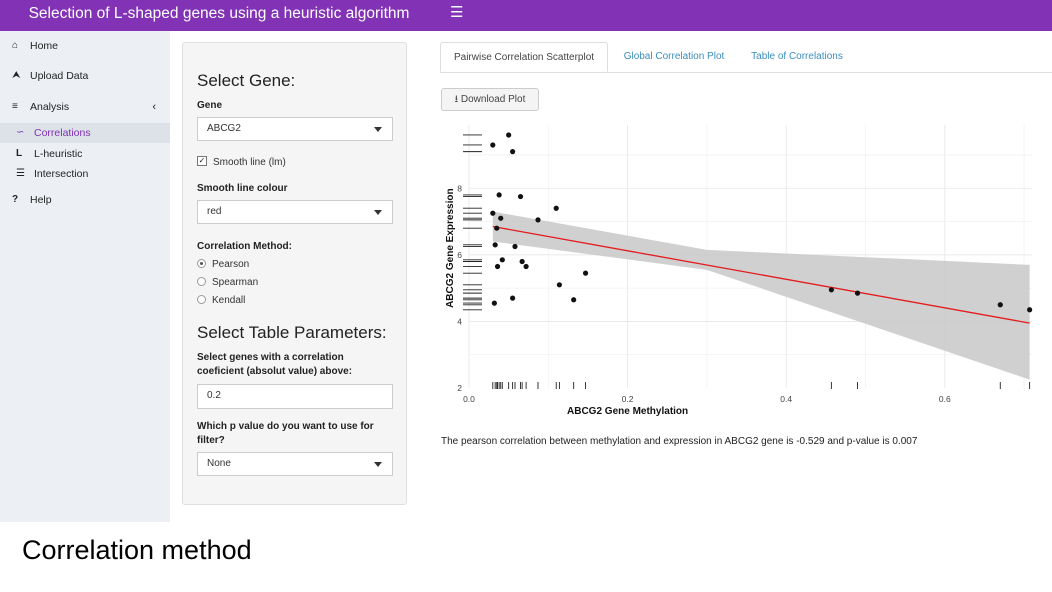 The image size is (1052, 592). Describe the element at coordinates (229, 300) in the screenshot. I see `radio-label: Kendall` at that location.